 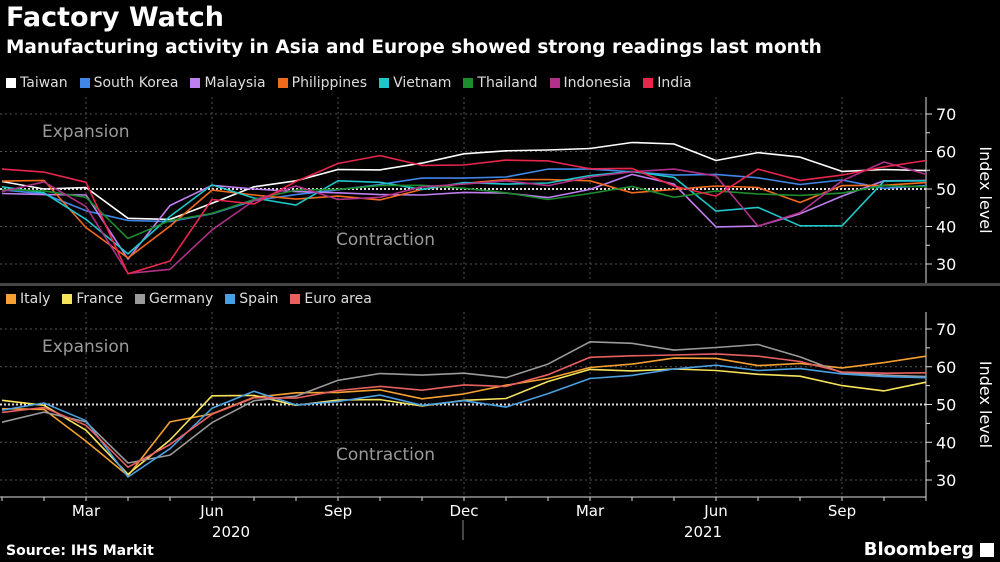 I want to click on series-line-thailand, so click(x=464, y=212).